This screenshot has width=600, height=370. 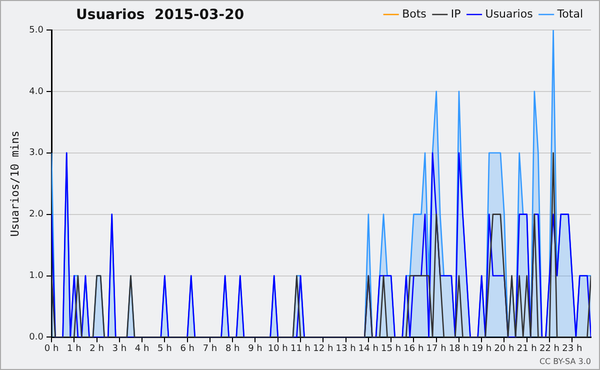 What do you see at coordinates (570, 13) in the screenshot?
I see `legend-label: Total` at bounding box center [570, 13].